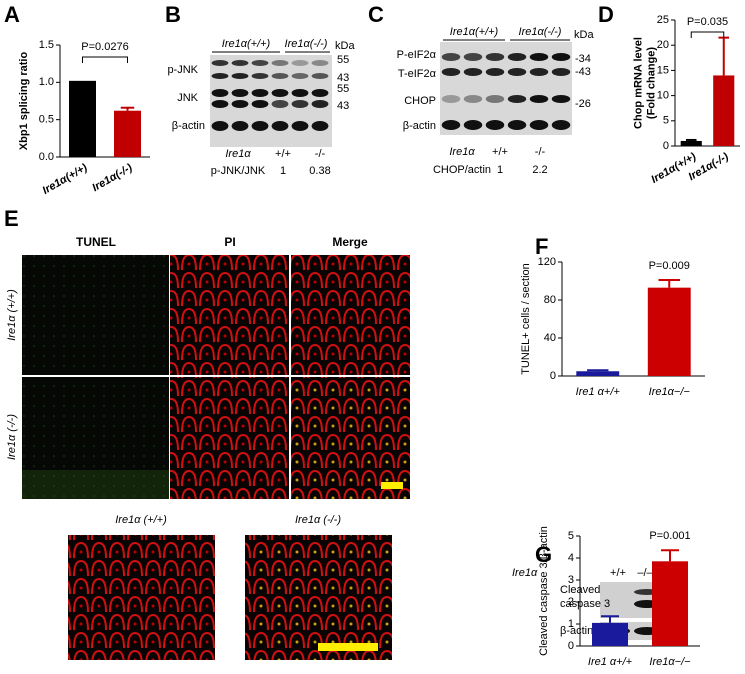  I want to click on blot-header: –/–, so click(645, 573).